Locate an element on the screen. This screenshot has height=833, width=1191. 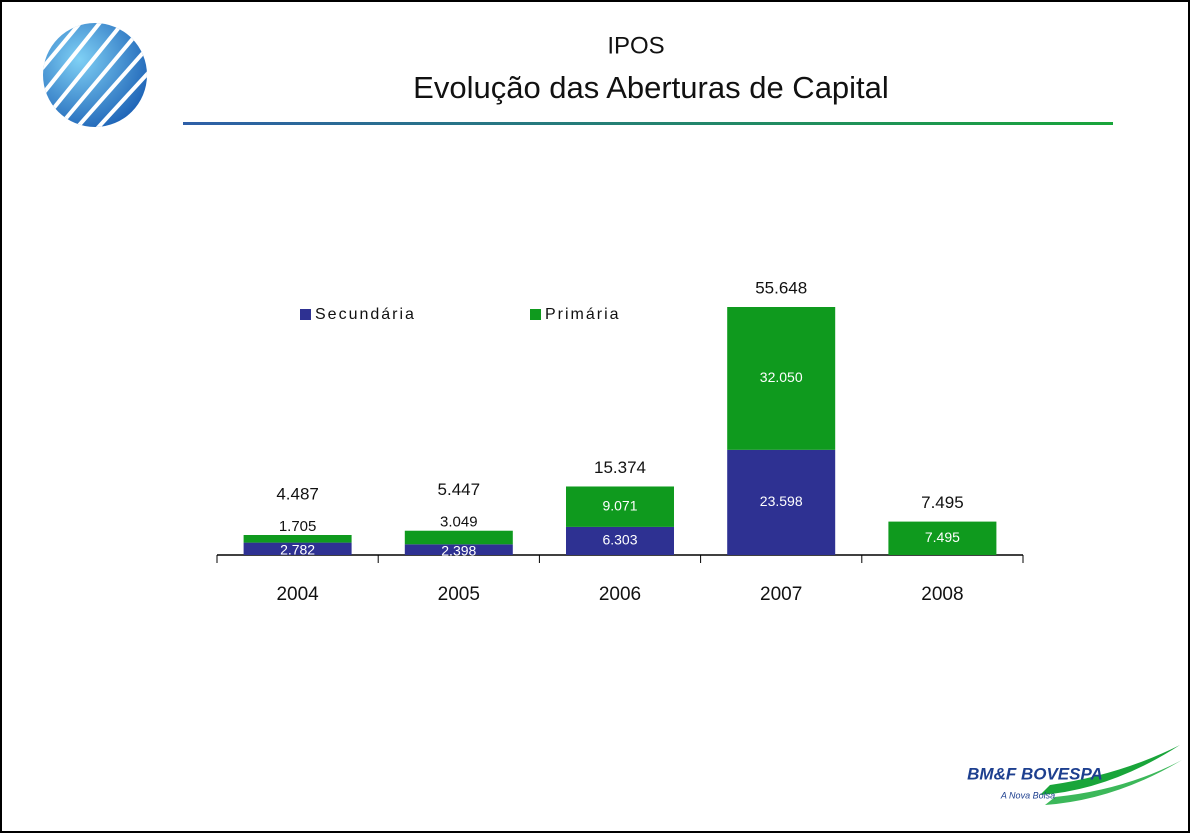
data-label: 2.782 is located at coordinates (297, 550).